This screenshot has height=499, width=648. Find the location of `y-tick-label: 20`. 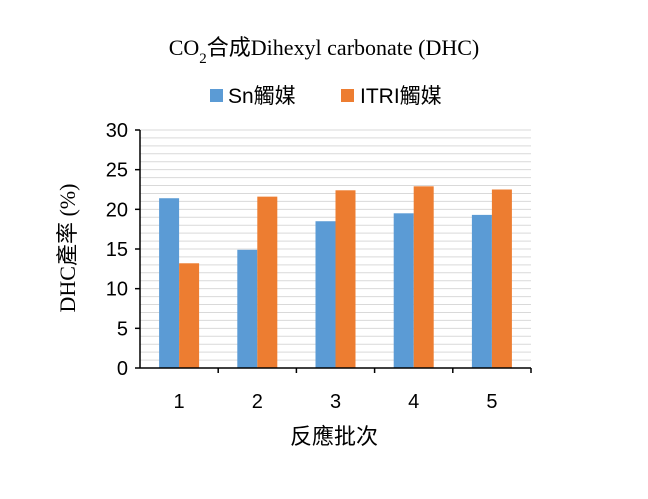

y-tick-label: 20 is located at coordinates (117, 210).